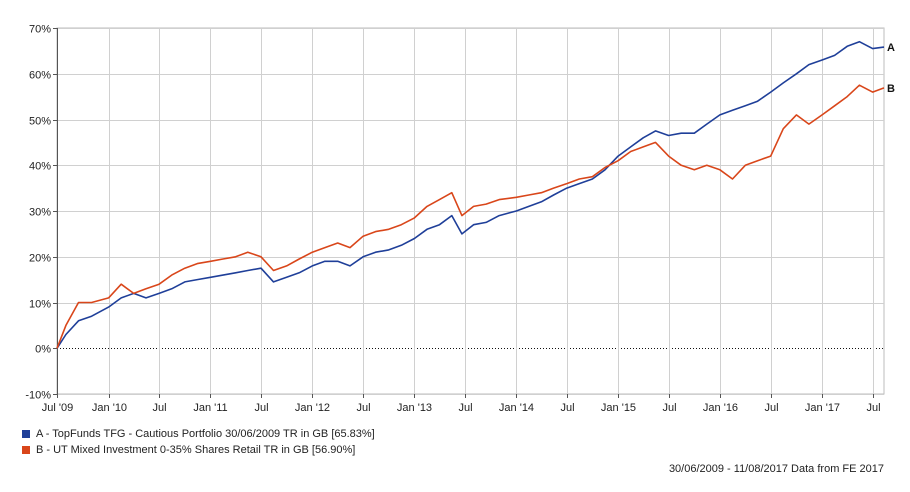 The image size is (910, 492). I want to click on x-tick-label: Jan '10, so click(109, 408).